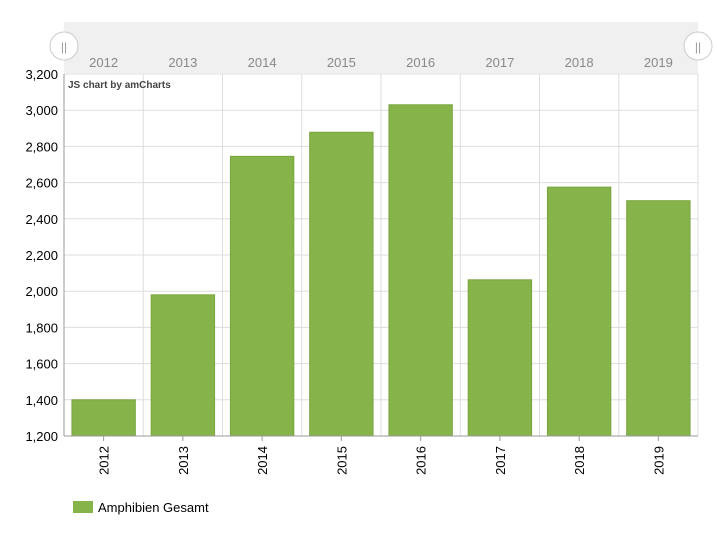  I want to click on y-tick-label: 2,000, so click(41, 291).